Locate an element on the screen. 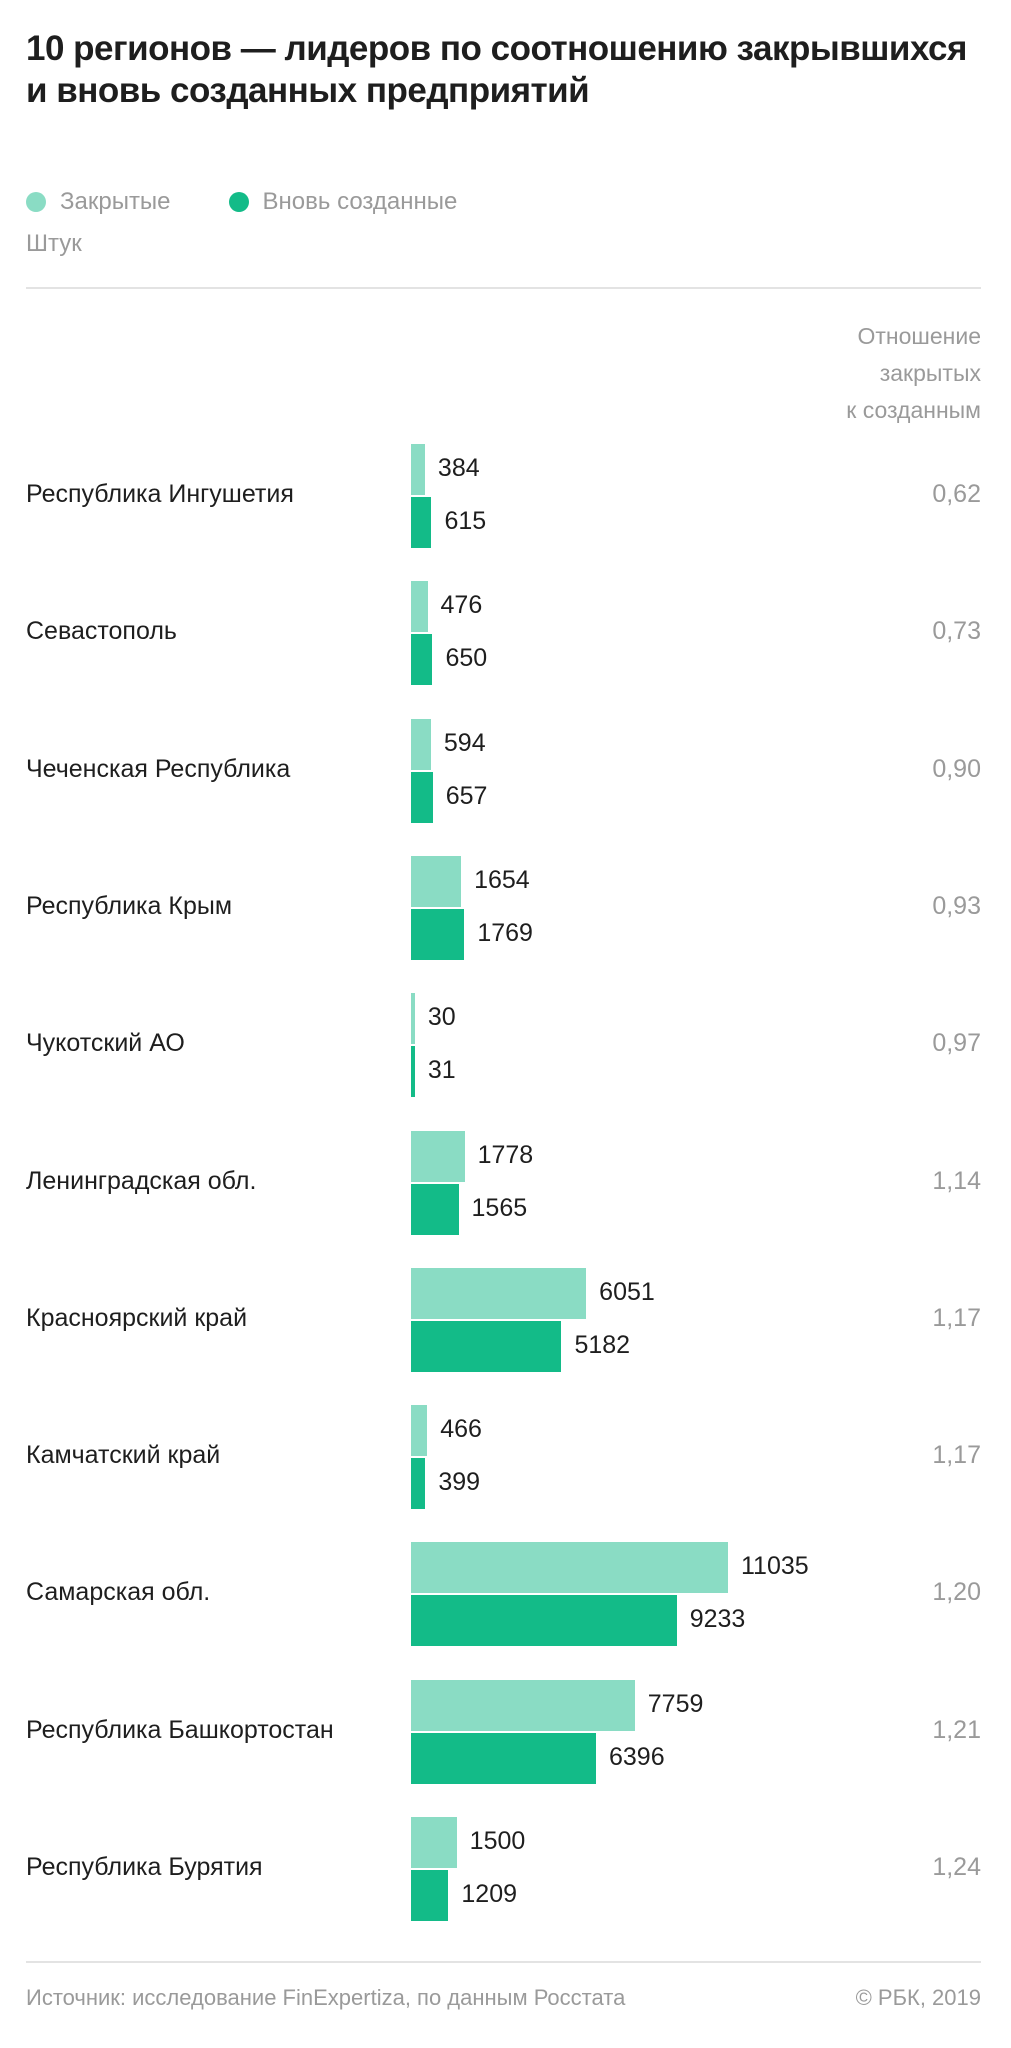 The image size is (1011, 2048). value-label-closed: 11035 is located at coordinates (775, 1566).